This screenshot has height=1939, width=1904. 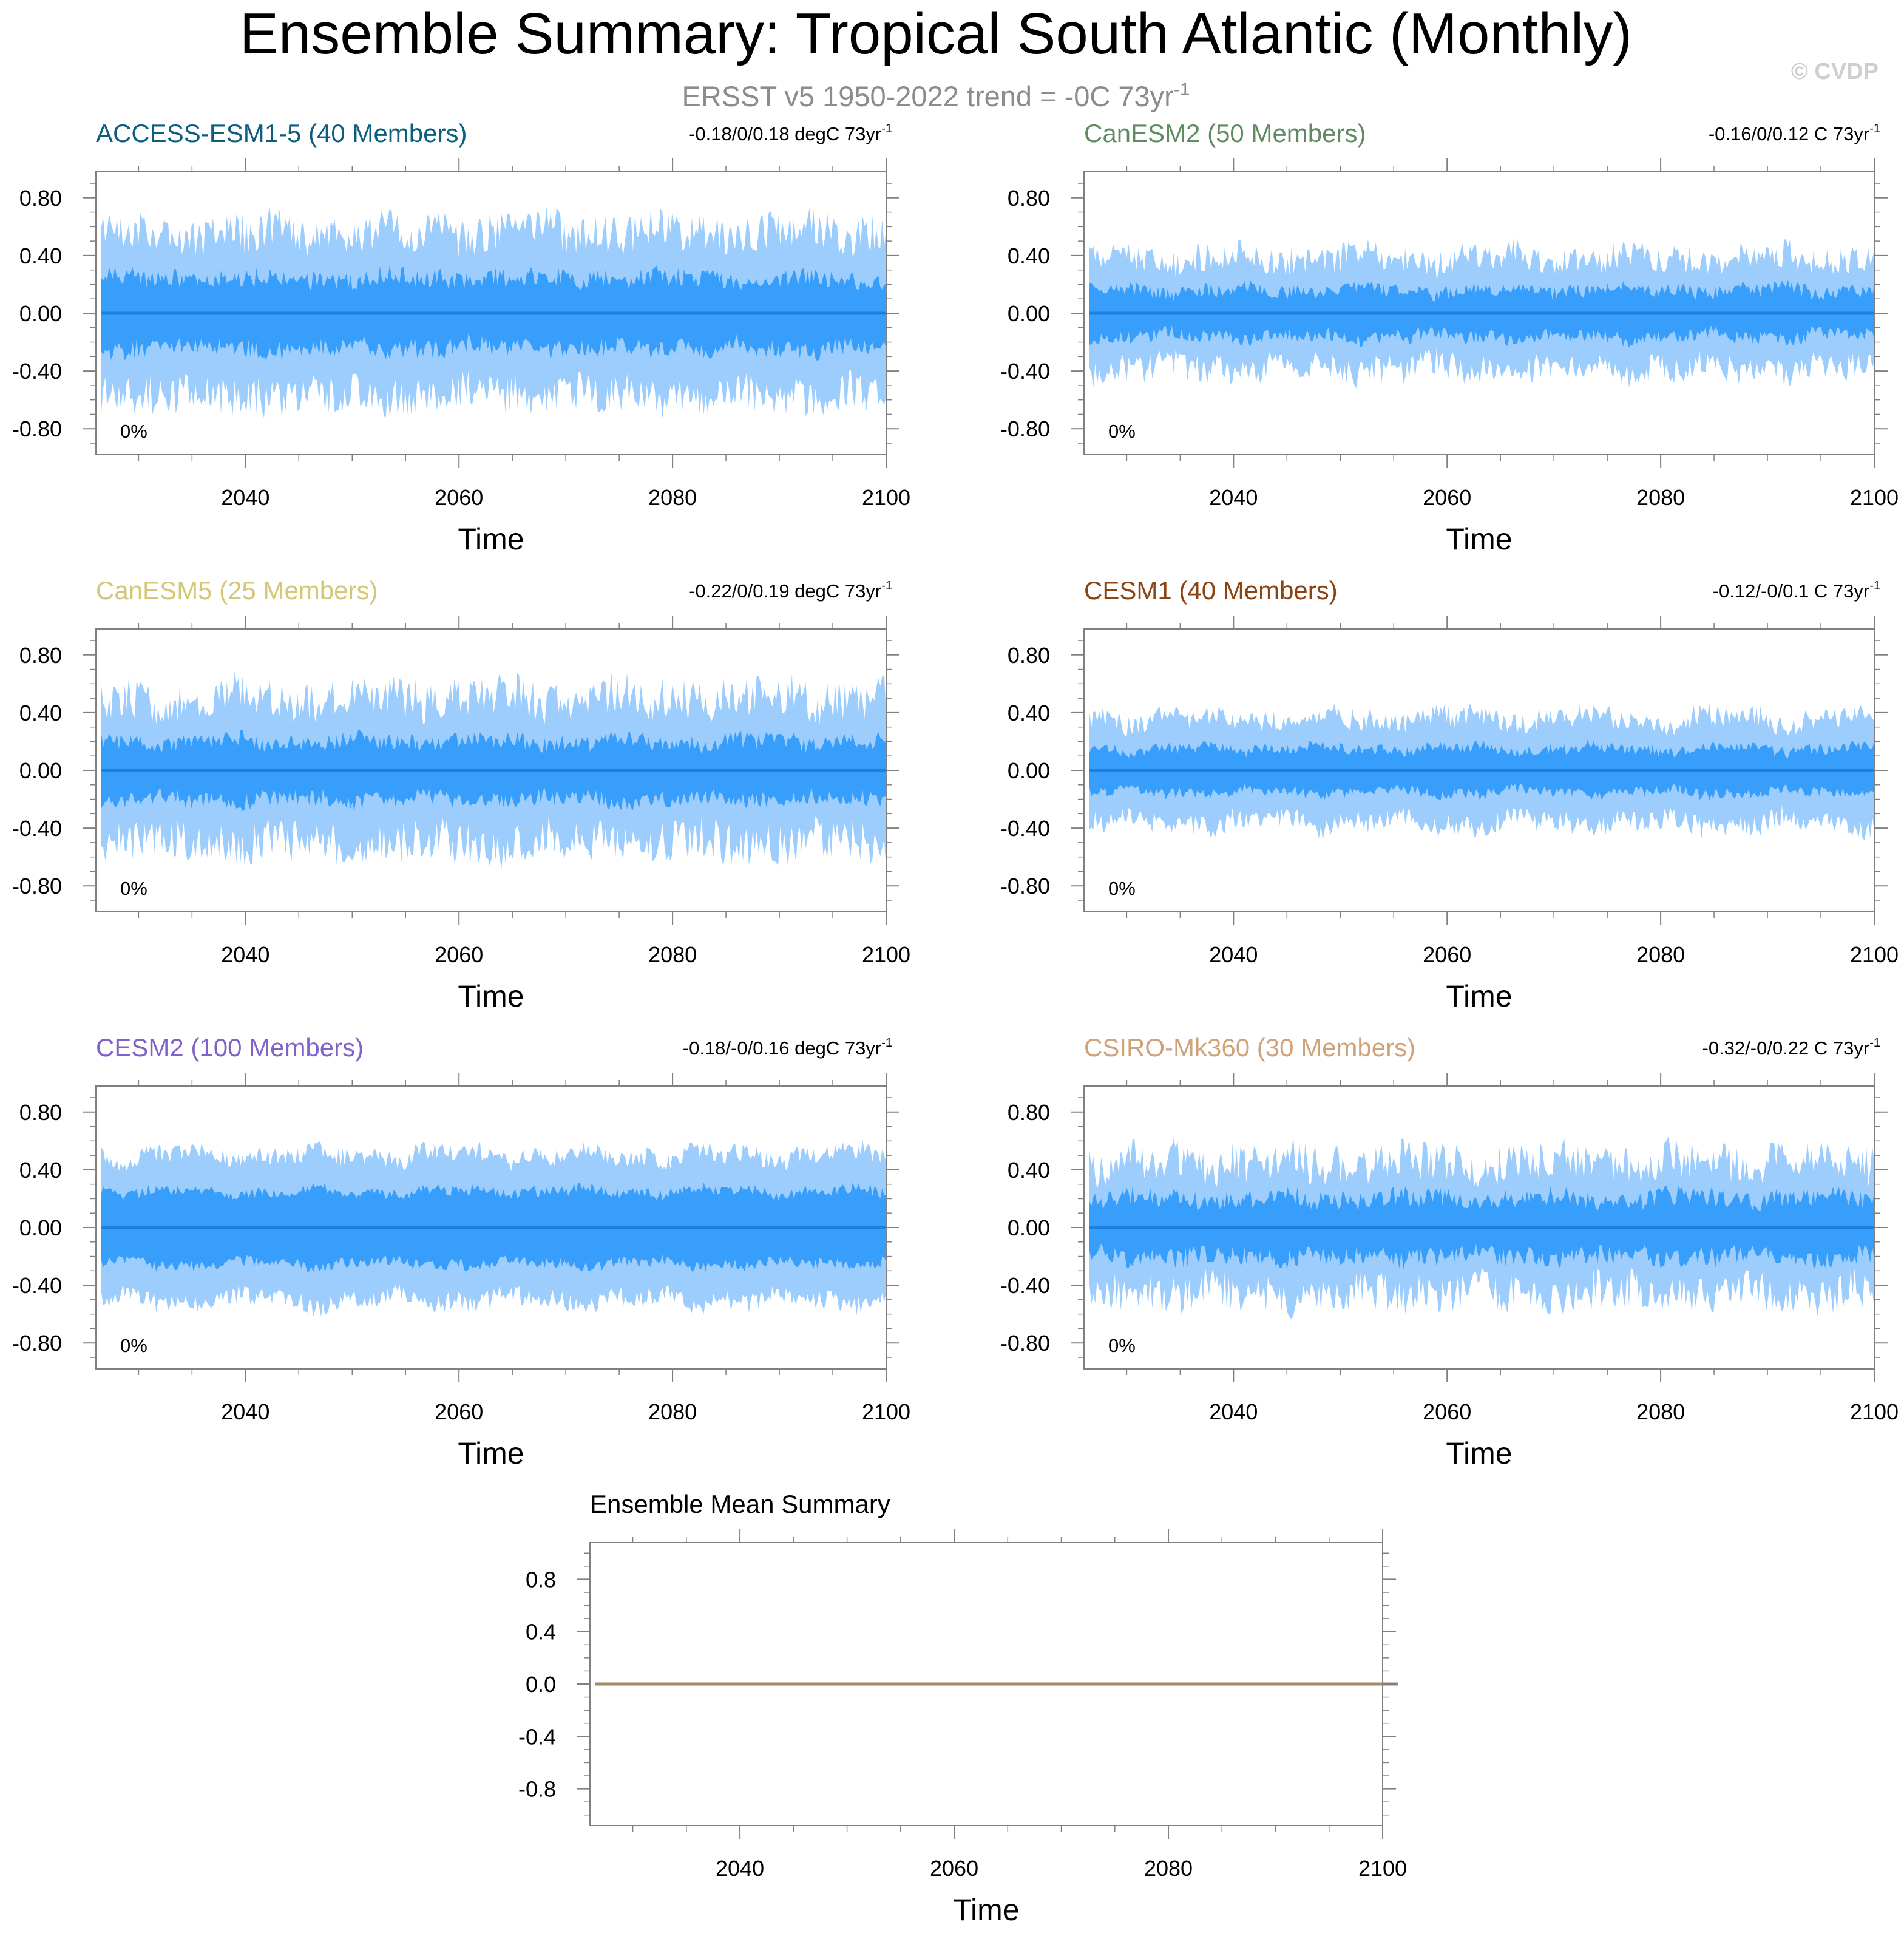 What do you see at coordinates (281, 133) in the screenshot?
I see `panel-title: ACCESS-ESM1-5 (40 Members)` at bounding box center [281, 133].